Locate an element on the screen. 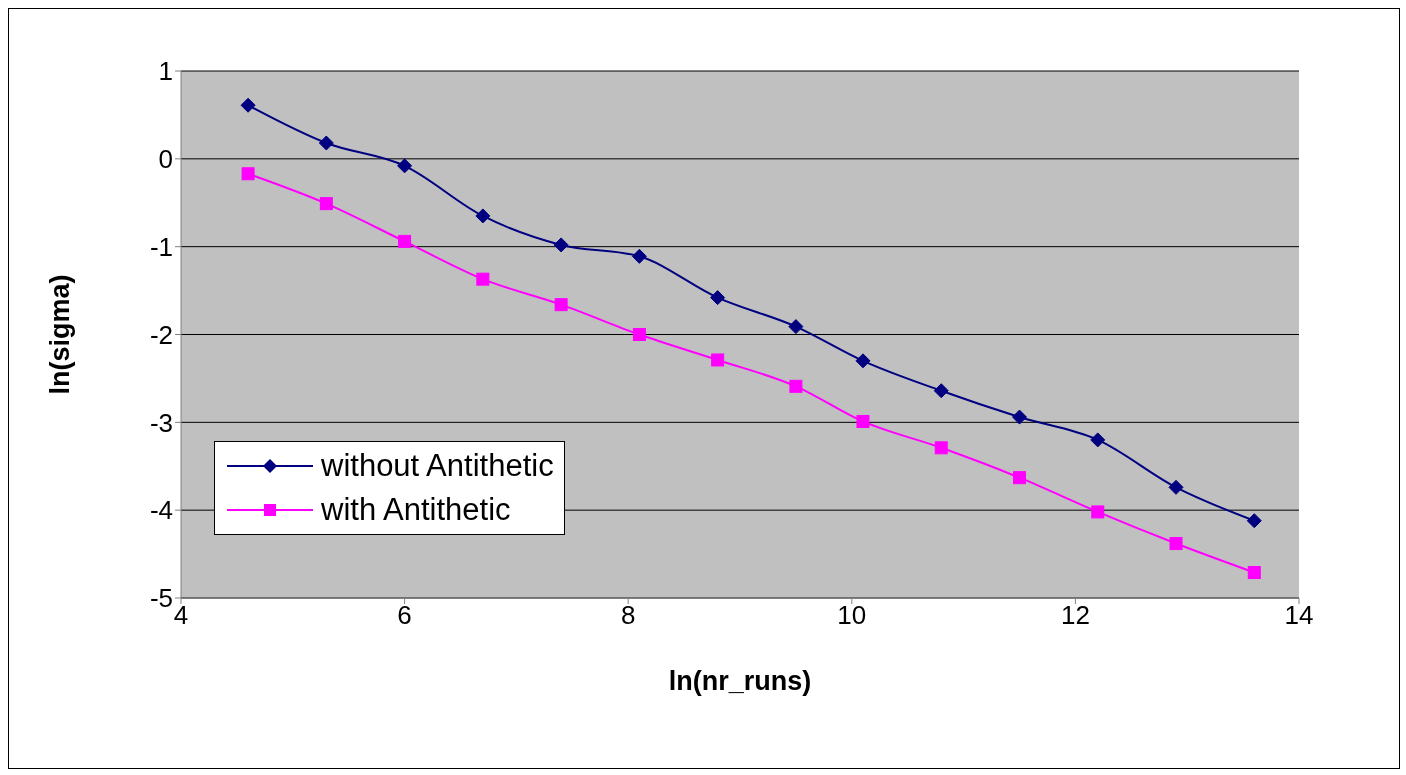 This screenshot has height=775, width=1406. x-tick-label: 10 is located at coordinates (852, 615).